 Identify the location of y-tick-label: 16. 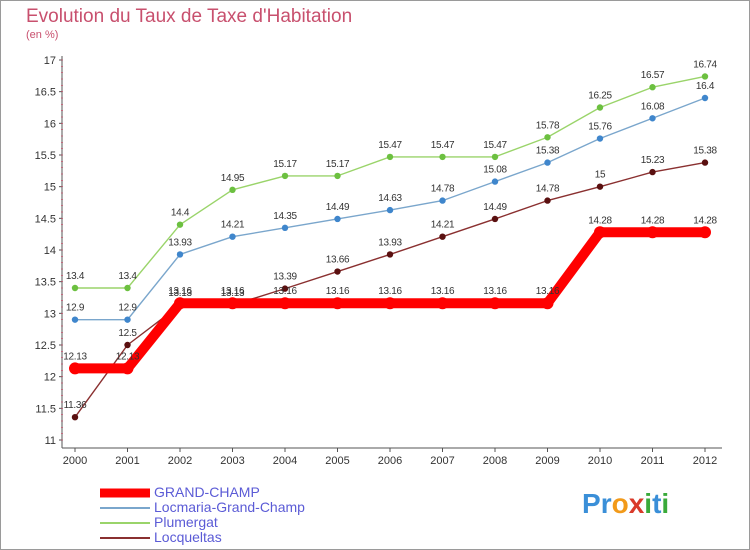
(50, 124).